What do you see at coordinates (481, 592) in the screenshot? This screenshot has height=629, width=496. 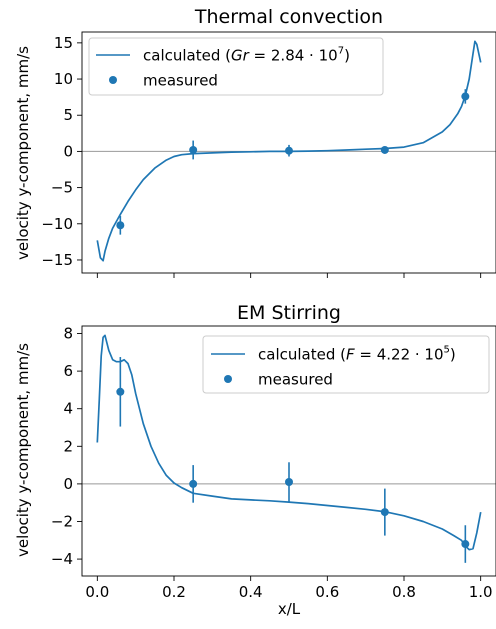 I see `x-tick-label: 1.0` at bounding box center [481, 592].